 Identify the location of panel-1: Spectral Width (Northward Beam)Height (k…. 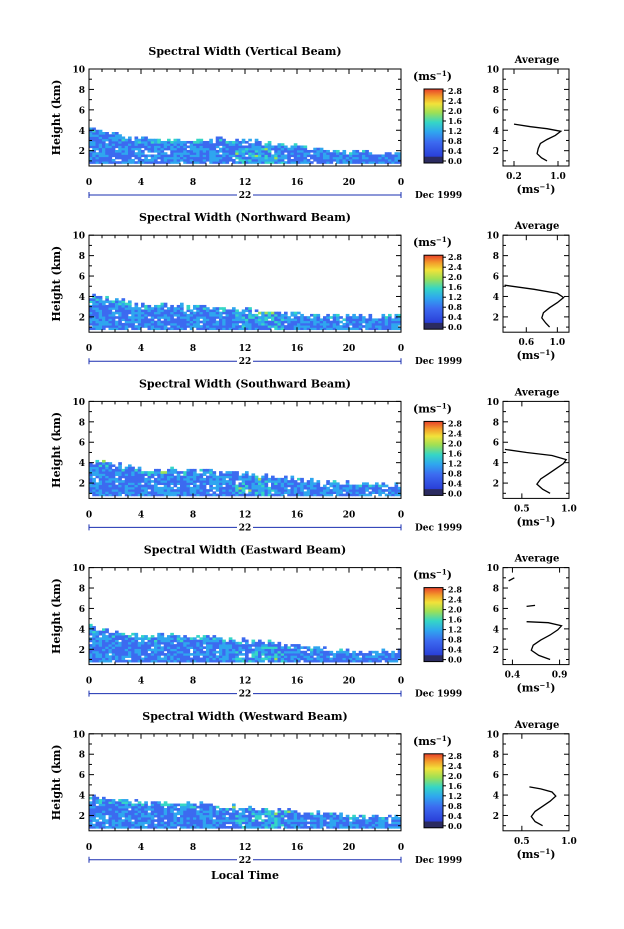
(310, 289).